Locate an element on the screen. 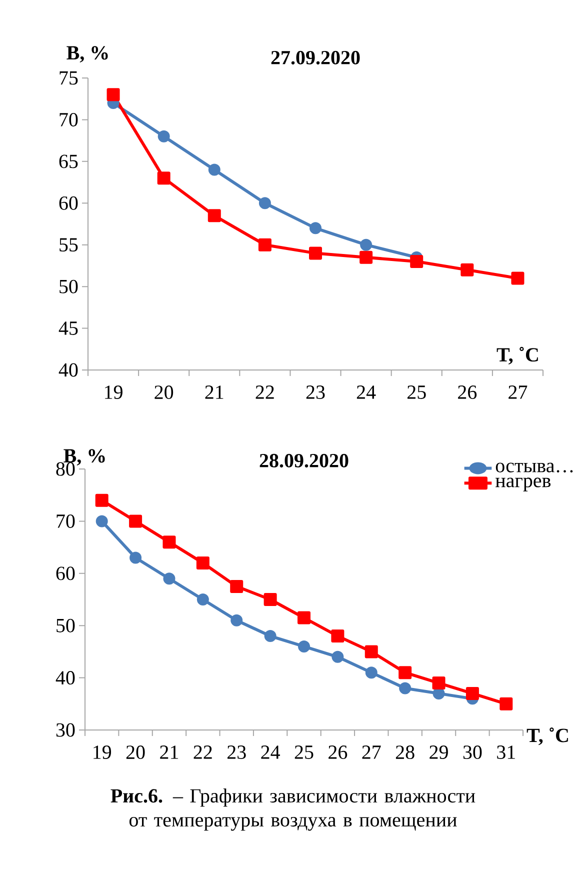 The width and height of the screenshot is (576, 870). y-tick-label: 30 is located at coordinates (65, 730).